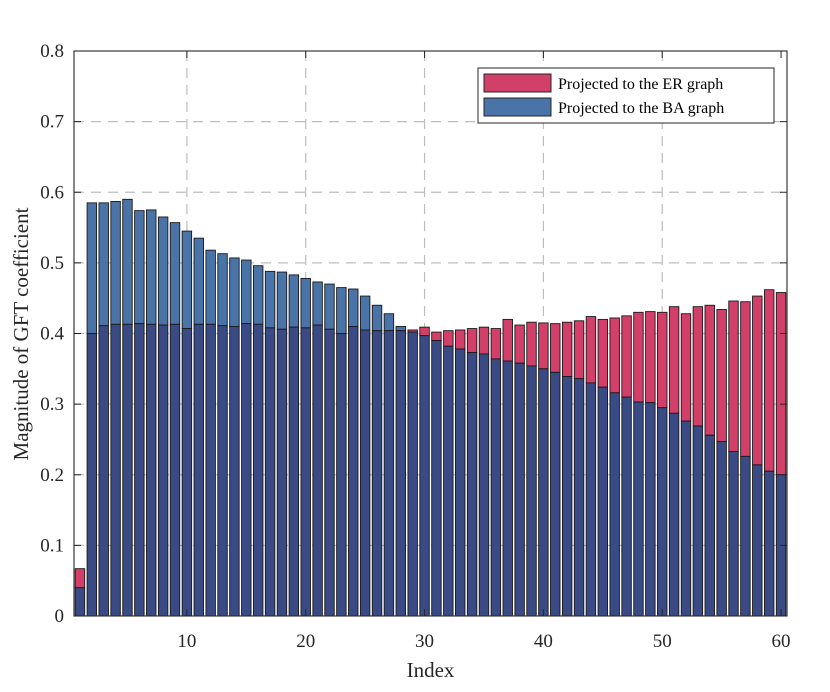 The height and width of the screenshot is (692, 830). Describe the element at coordinates (52, 51) in the screenshot. I see `y-tick-label: 0.8` at that location.